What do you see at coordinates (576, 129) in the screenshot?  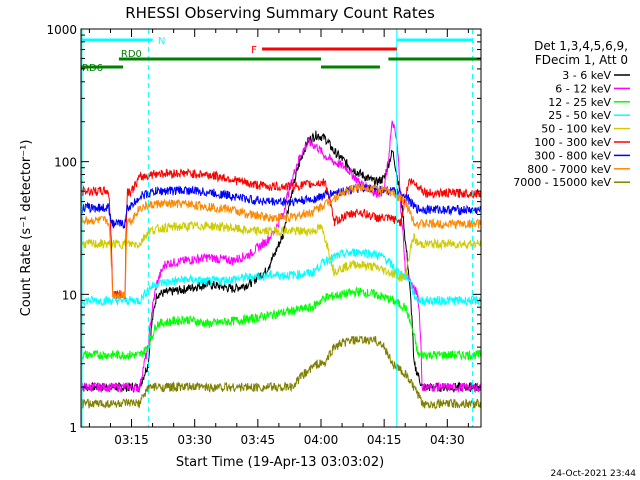 I see `legend-label-5: 50 - 100 keV` at bounding box center [576, 129].